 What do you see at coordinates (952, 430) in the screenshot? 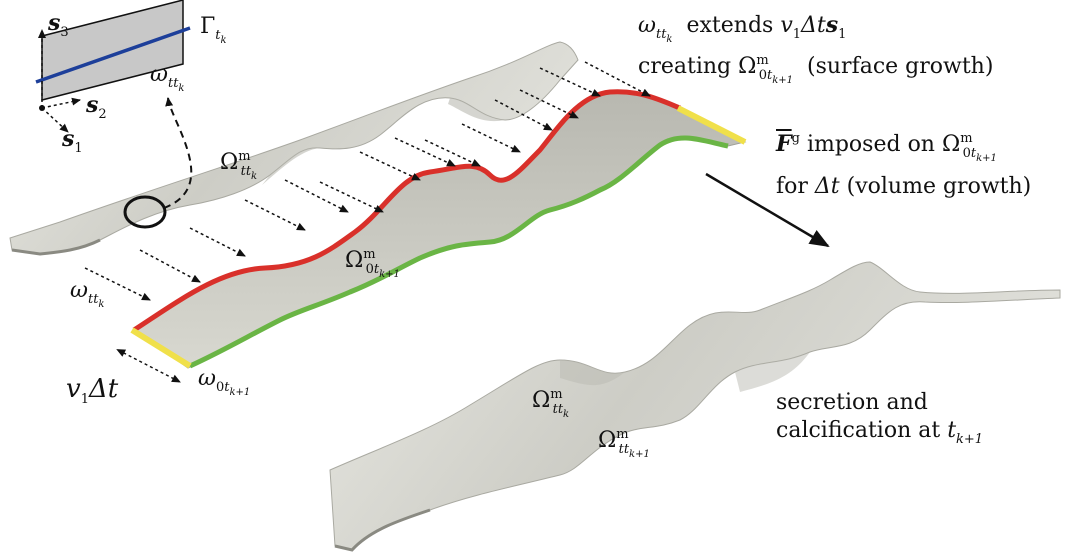
I see `t-symbol: t` at bounding box center [952, 430].